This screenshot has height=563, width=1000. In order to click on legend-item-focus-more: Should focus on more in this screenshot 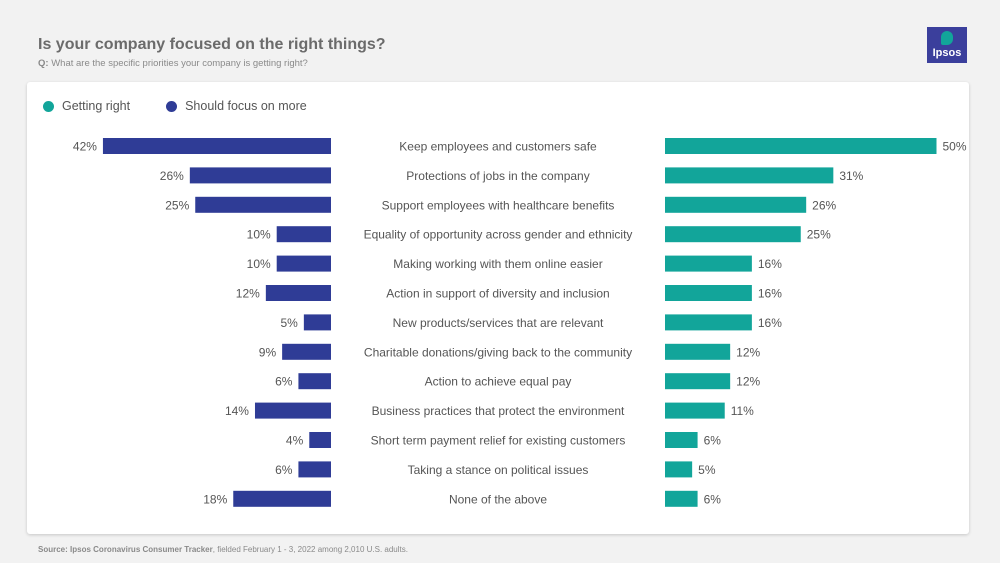, I will do `click(236, 106)`.